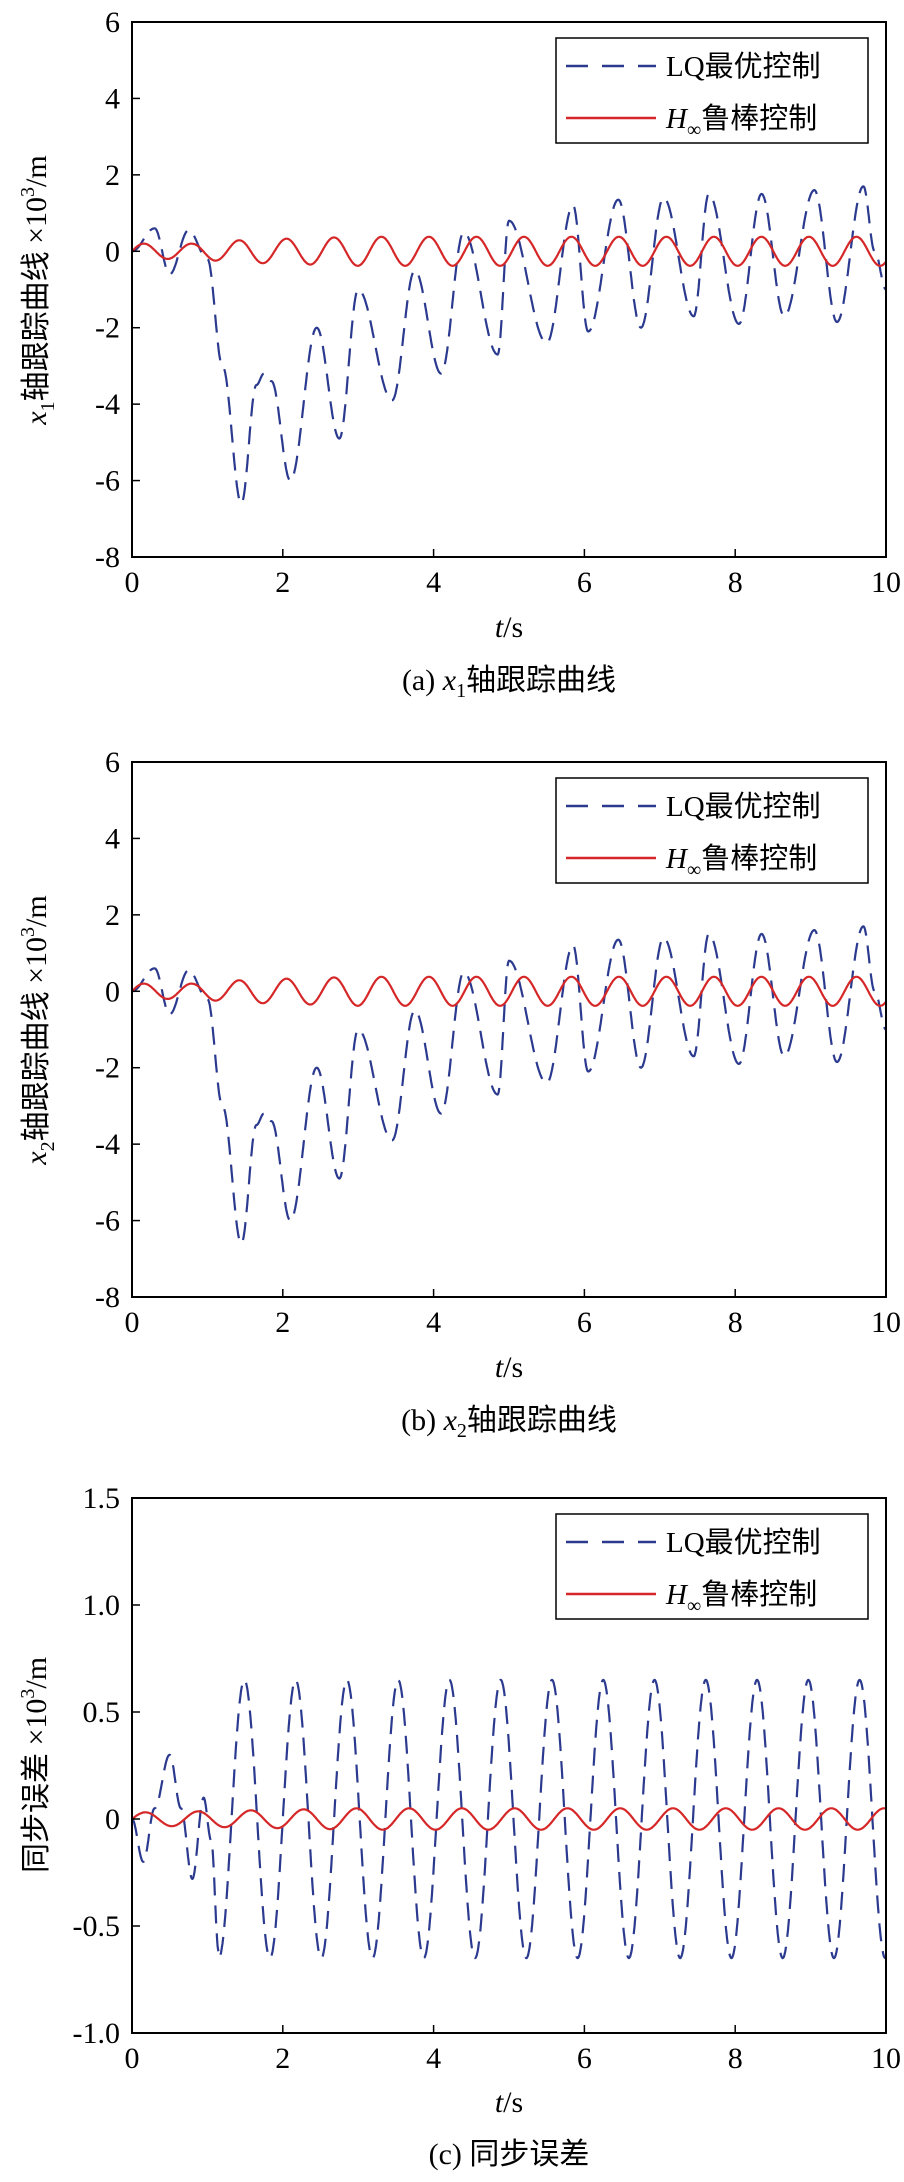 The height and width of the screenshot is (2182, 904). I want to click on panel-b-ylabel: x2轴跟踪曲线 ×103/m, so click(38, 1030).